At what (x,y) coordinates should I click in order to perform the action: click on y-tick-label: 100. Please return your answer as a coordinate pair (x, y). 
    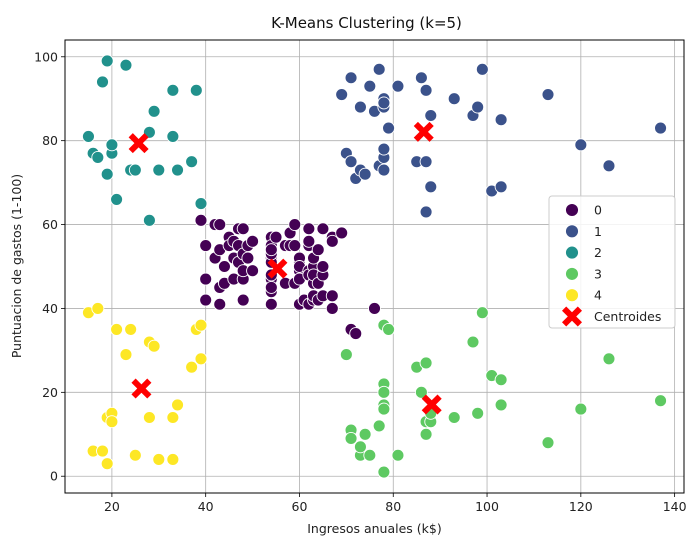
    Looking at the image, I should click on (46, 56).